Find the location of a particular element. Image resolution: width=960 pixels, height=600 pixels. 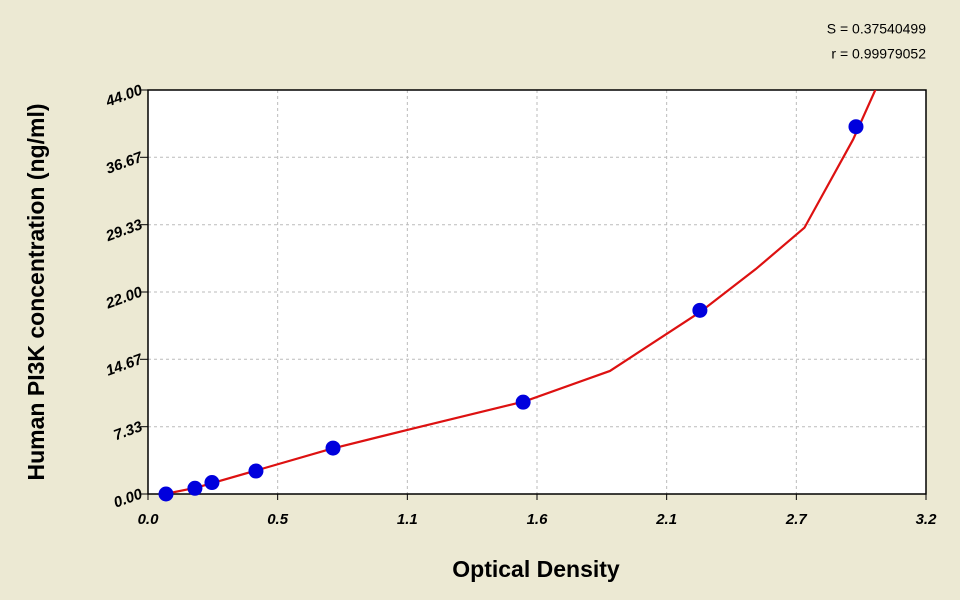

x-tick-label: 1.6 is located at coordinates (538, 519).